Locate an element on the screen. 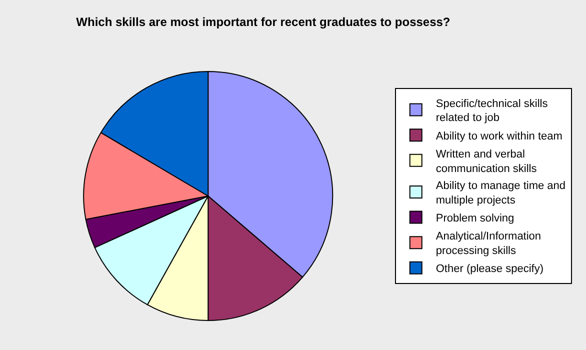 The height and width of the screenshot is (350, 586). legend-label: Ability to work within team is located at coordinates (499, 136).